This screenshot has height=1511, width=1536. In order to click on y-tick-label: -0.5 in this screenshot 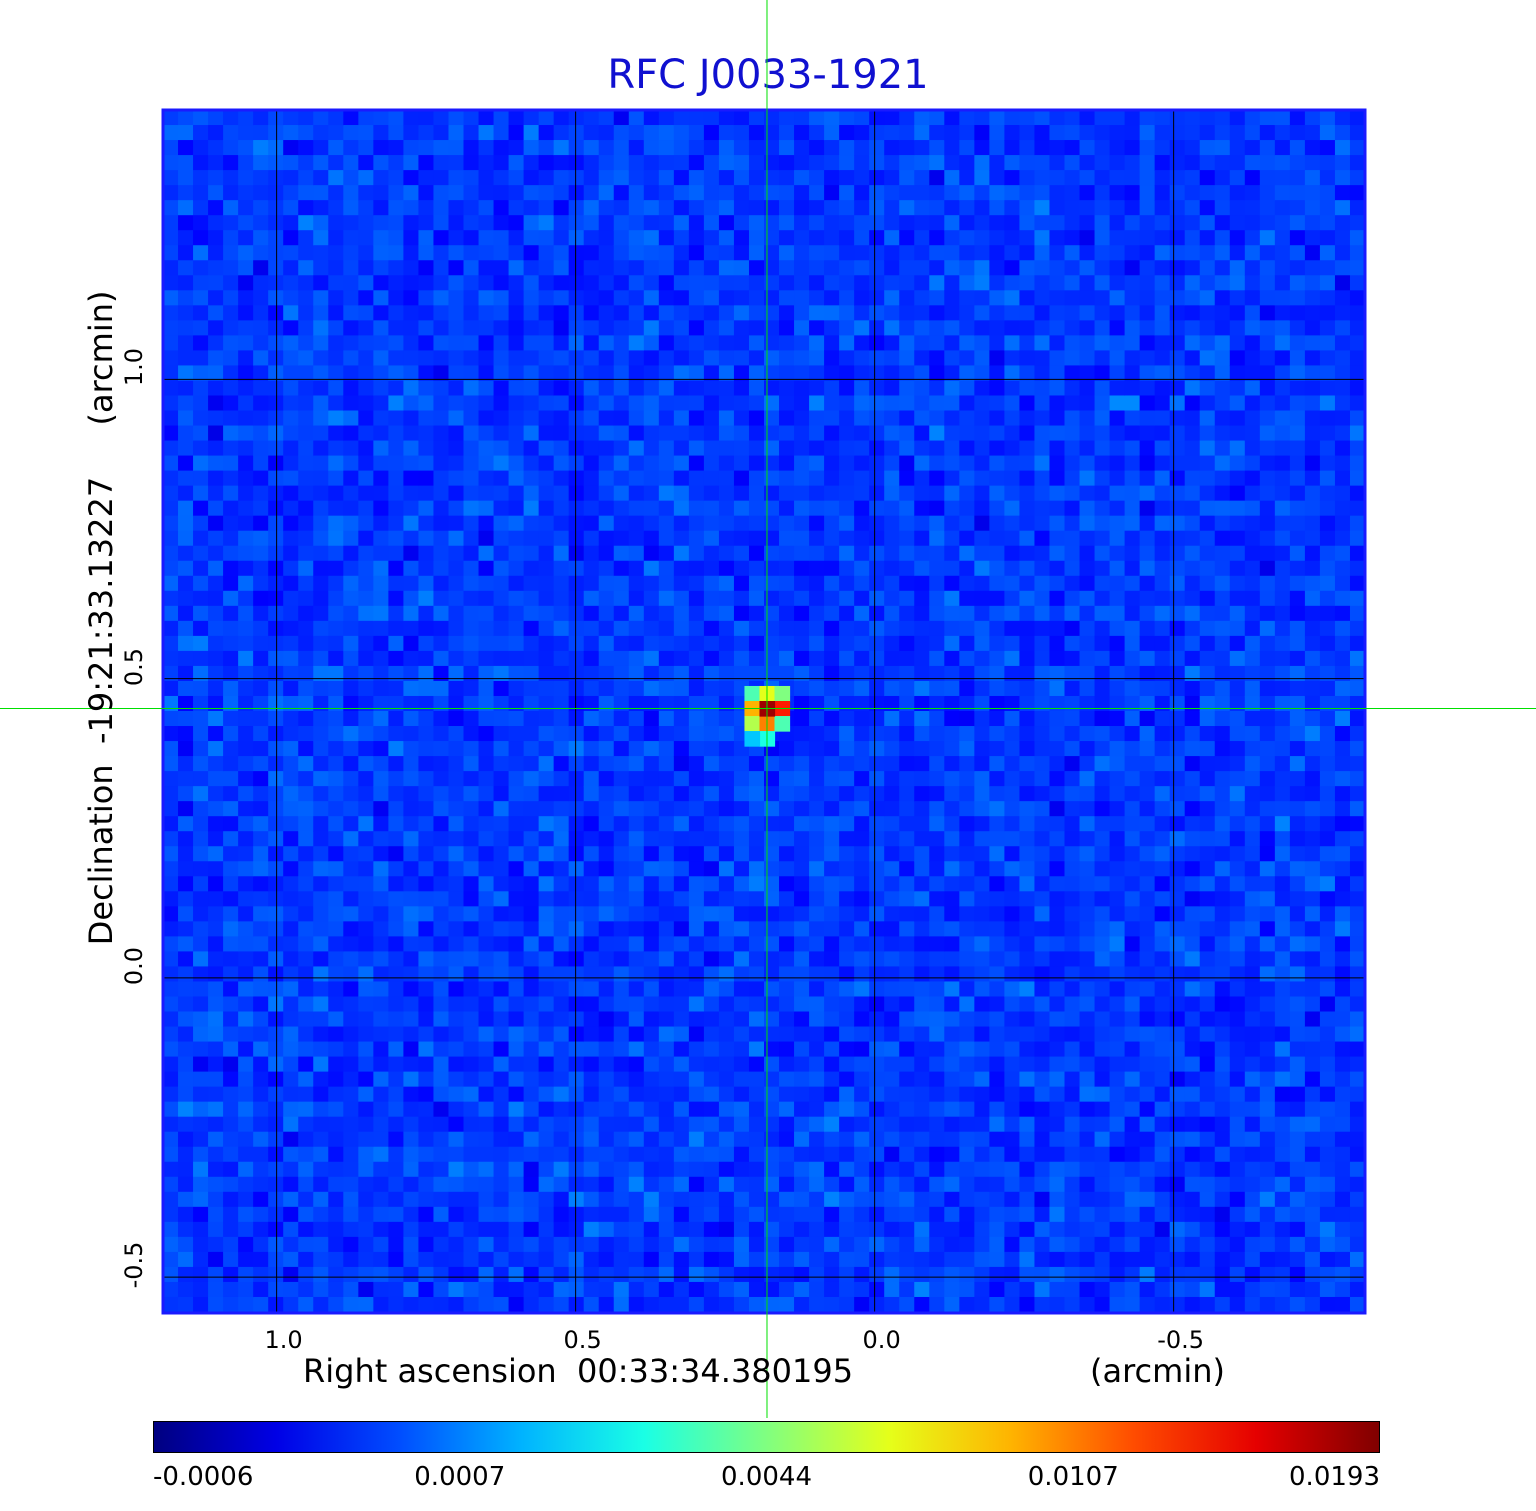, I will do `click(134, 1265)`.